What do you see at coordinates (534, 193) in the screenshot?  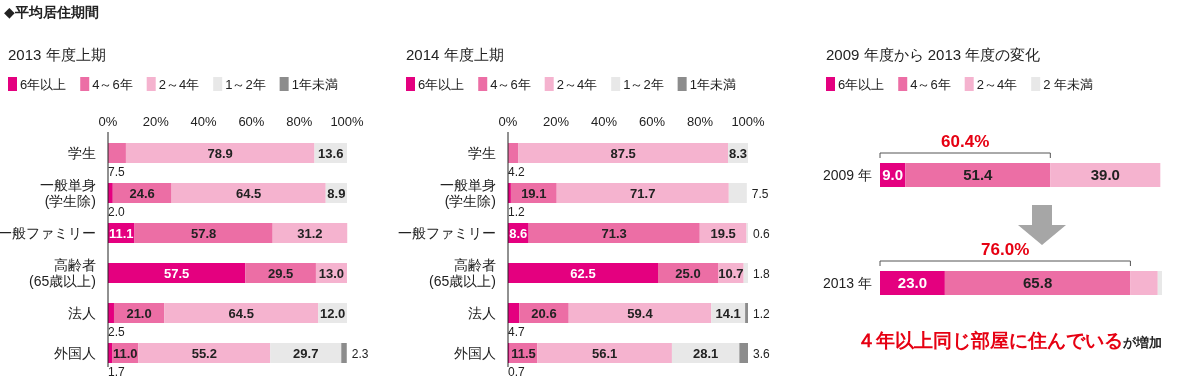 I see `data-label: 19.1` at bounding box center [534, 193].